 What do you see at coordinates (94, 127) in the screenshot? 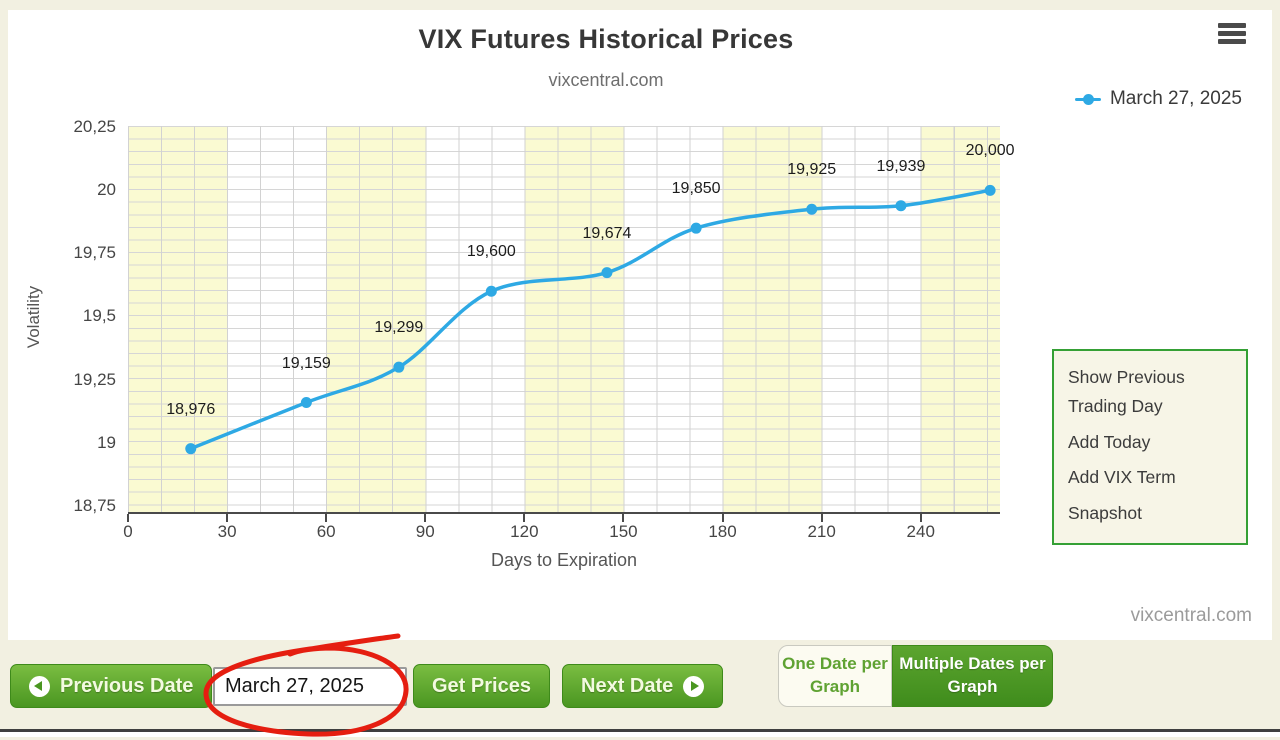
I see `y-axis-tick-label: 20,25` at bounding box center [94, 127].